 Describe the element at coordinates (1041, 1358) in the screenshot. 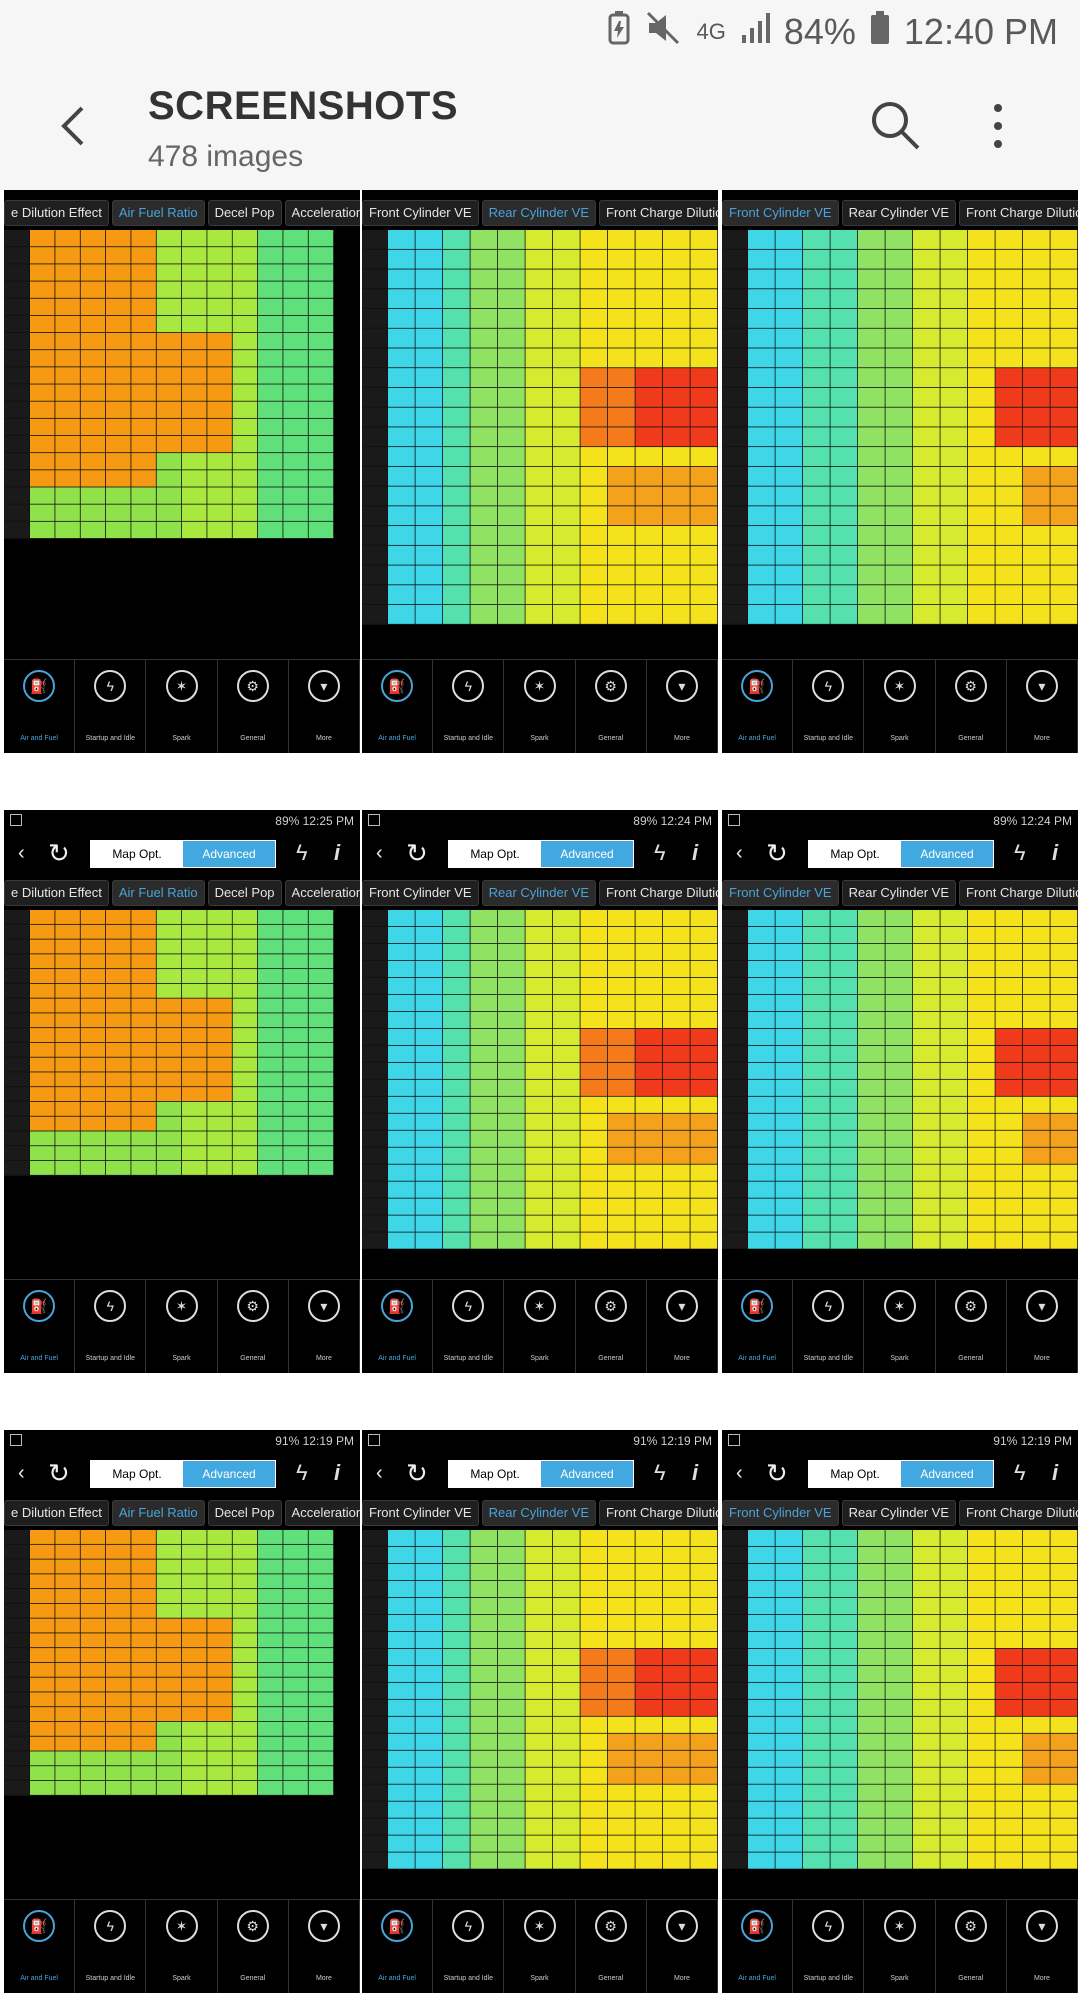

I see `nav-item-label: More` at that location.